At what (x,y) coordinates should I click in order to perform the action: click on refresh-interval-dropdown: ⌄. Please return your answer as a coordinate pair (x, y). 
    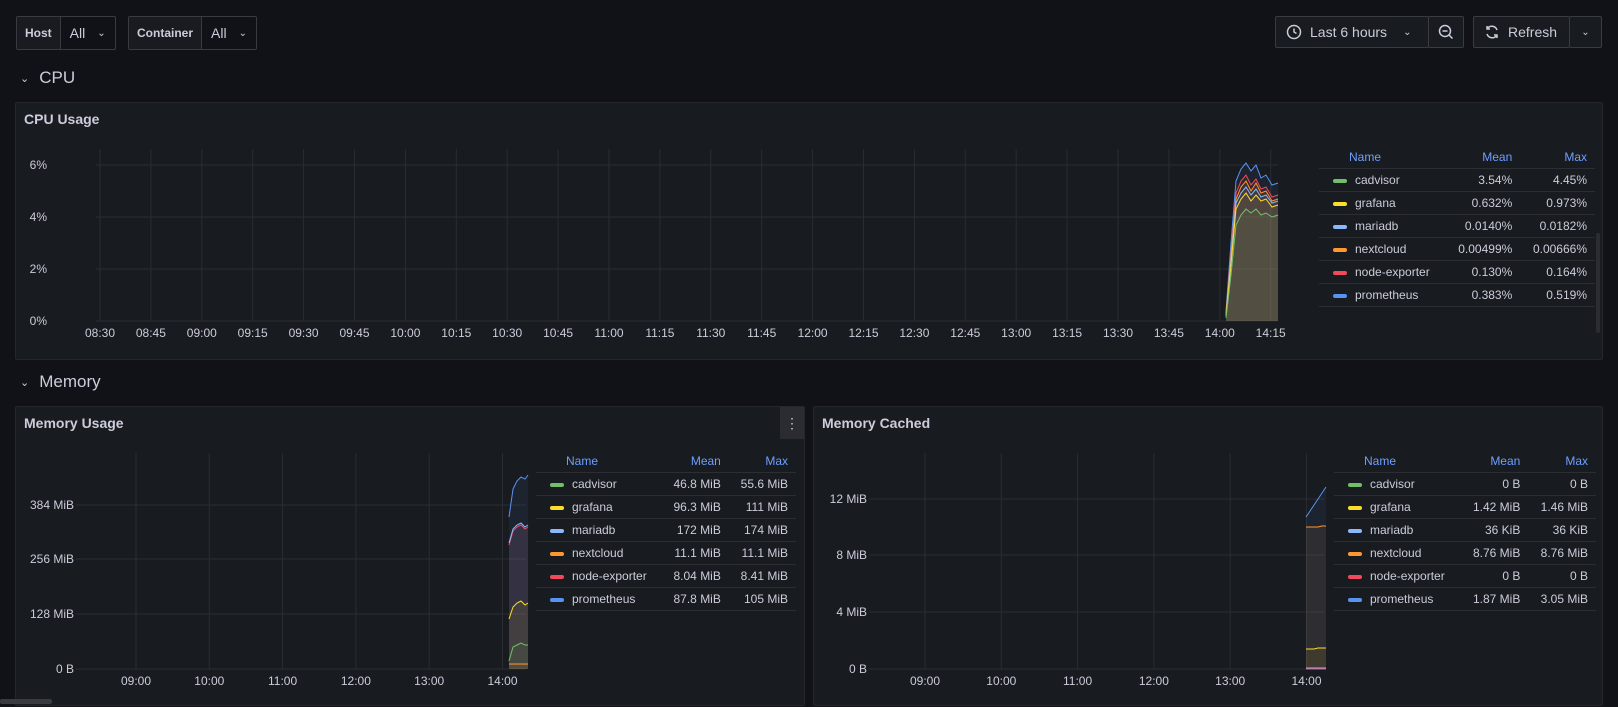
    Looking at the image, I should click on (1585, 32).